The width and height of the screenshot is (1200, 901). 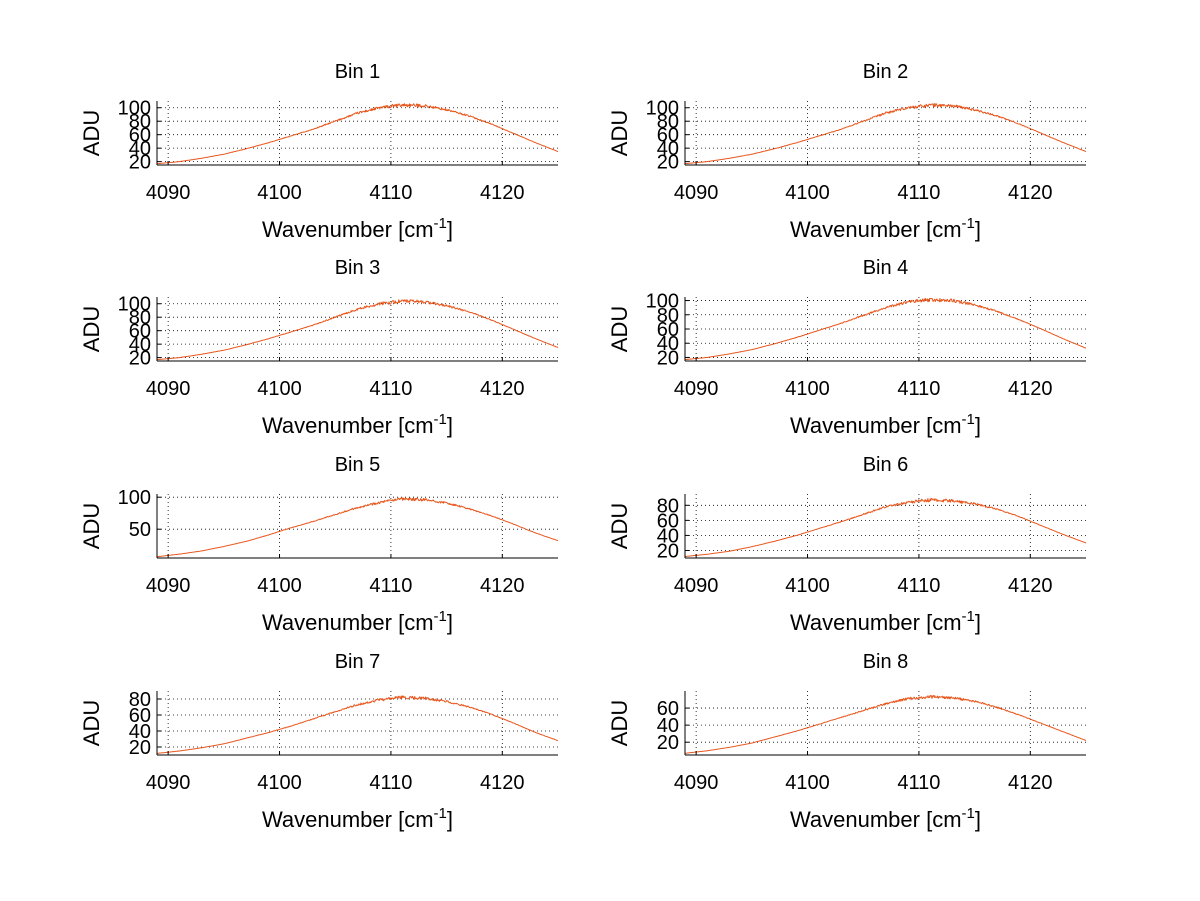 What do you see at coordinates (358, 662) in the screenshot?
I see `subplot-title: Bin 7` at bounding box center [358, 662].